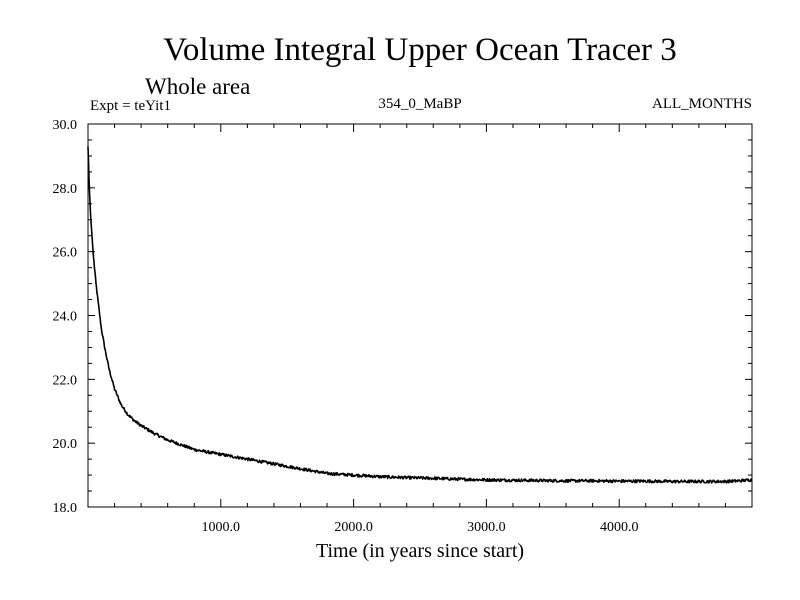 This screenshot has height=600, width=800. I want to click on y-tick-label: 28.0, so click(65, 189).